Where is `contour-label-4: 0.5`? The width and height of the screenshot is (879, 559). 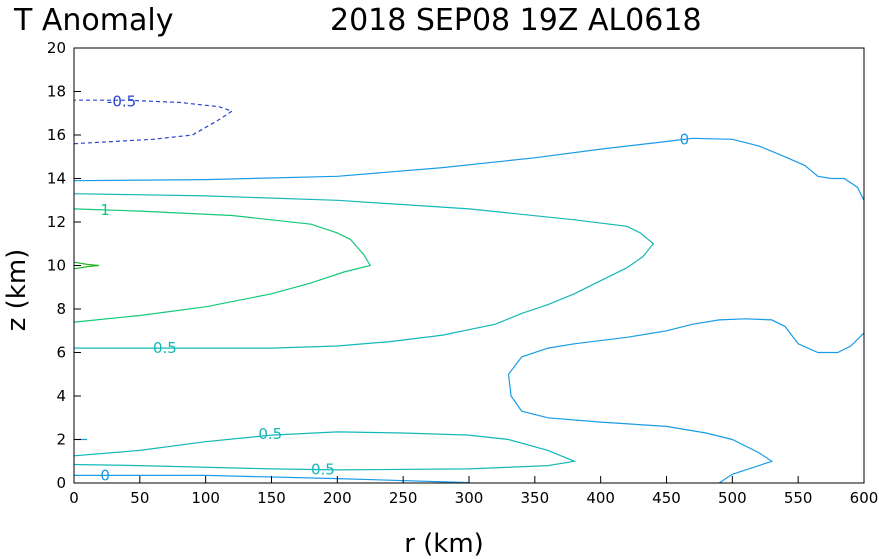 contour-label-4: 0.5 is located at coordinates (270, 434).